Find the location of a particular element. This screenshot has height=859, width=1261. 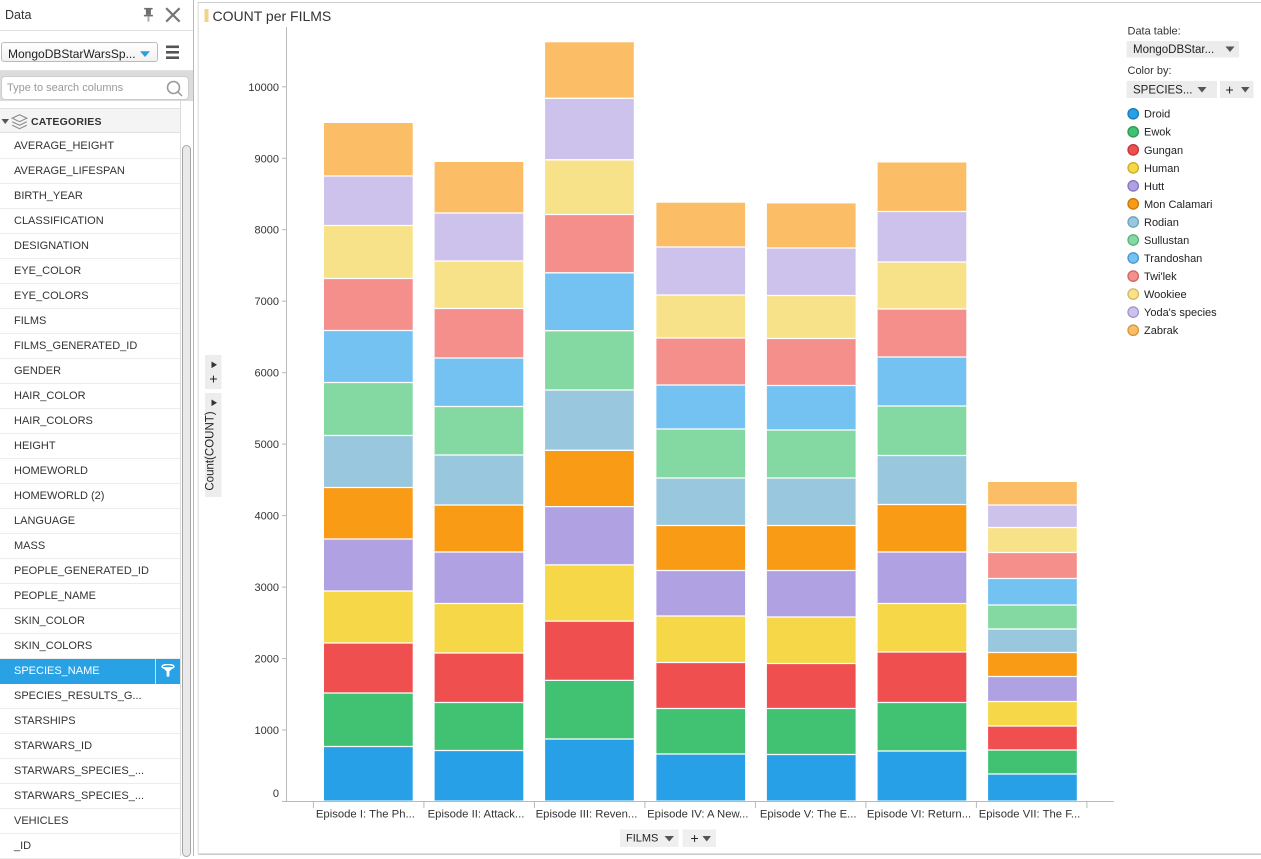

svg-text: Mon Calamari is located at coordinates (1178, 205).